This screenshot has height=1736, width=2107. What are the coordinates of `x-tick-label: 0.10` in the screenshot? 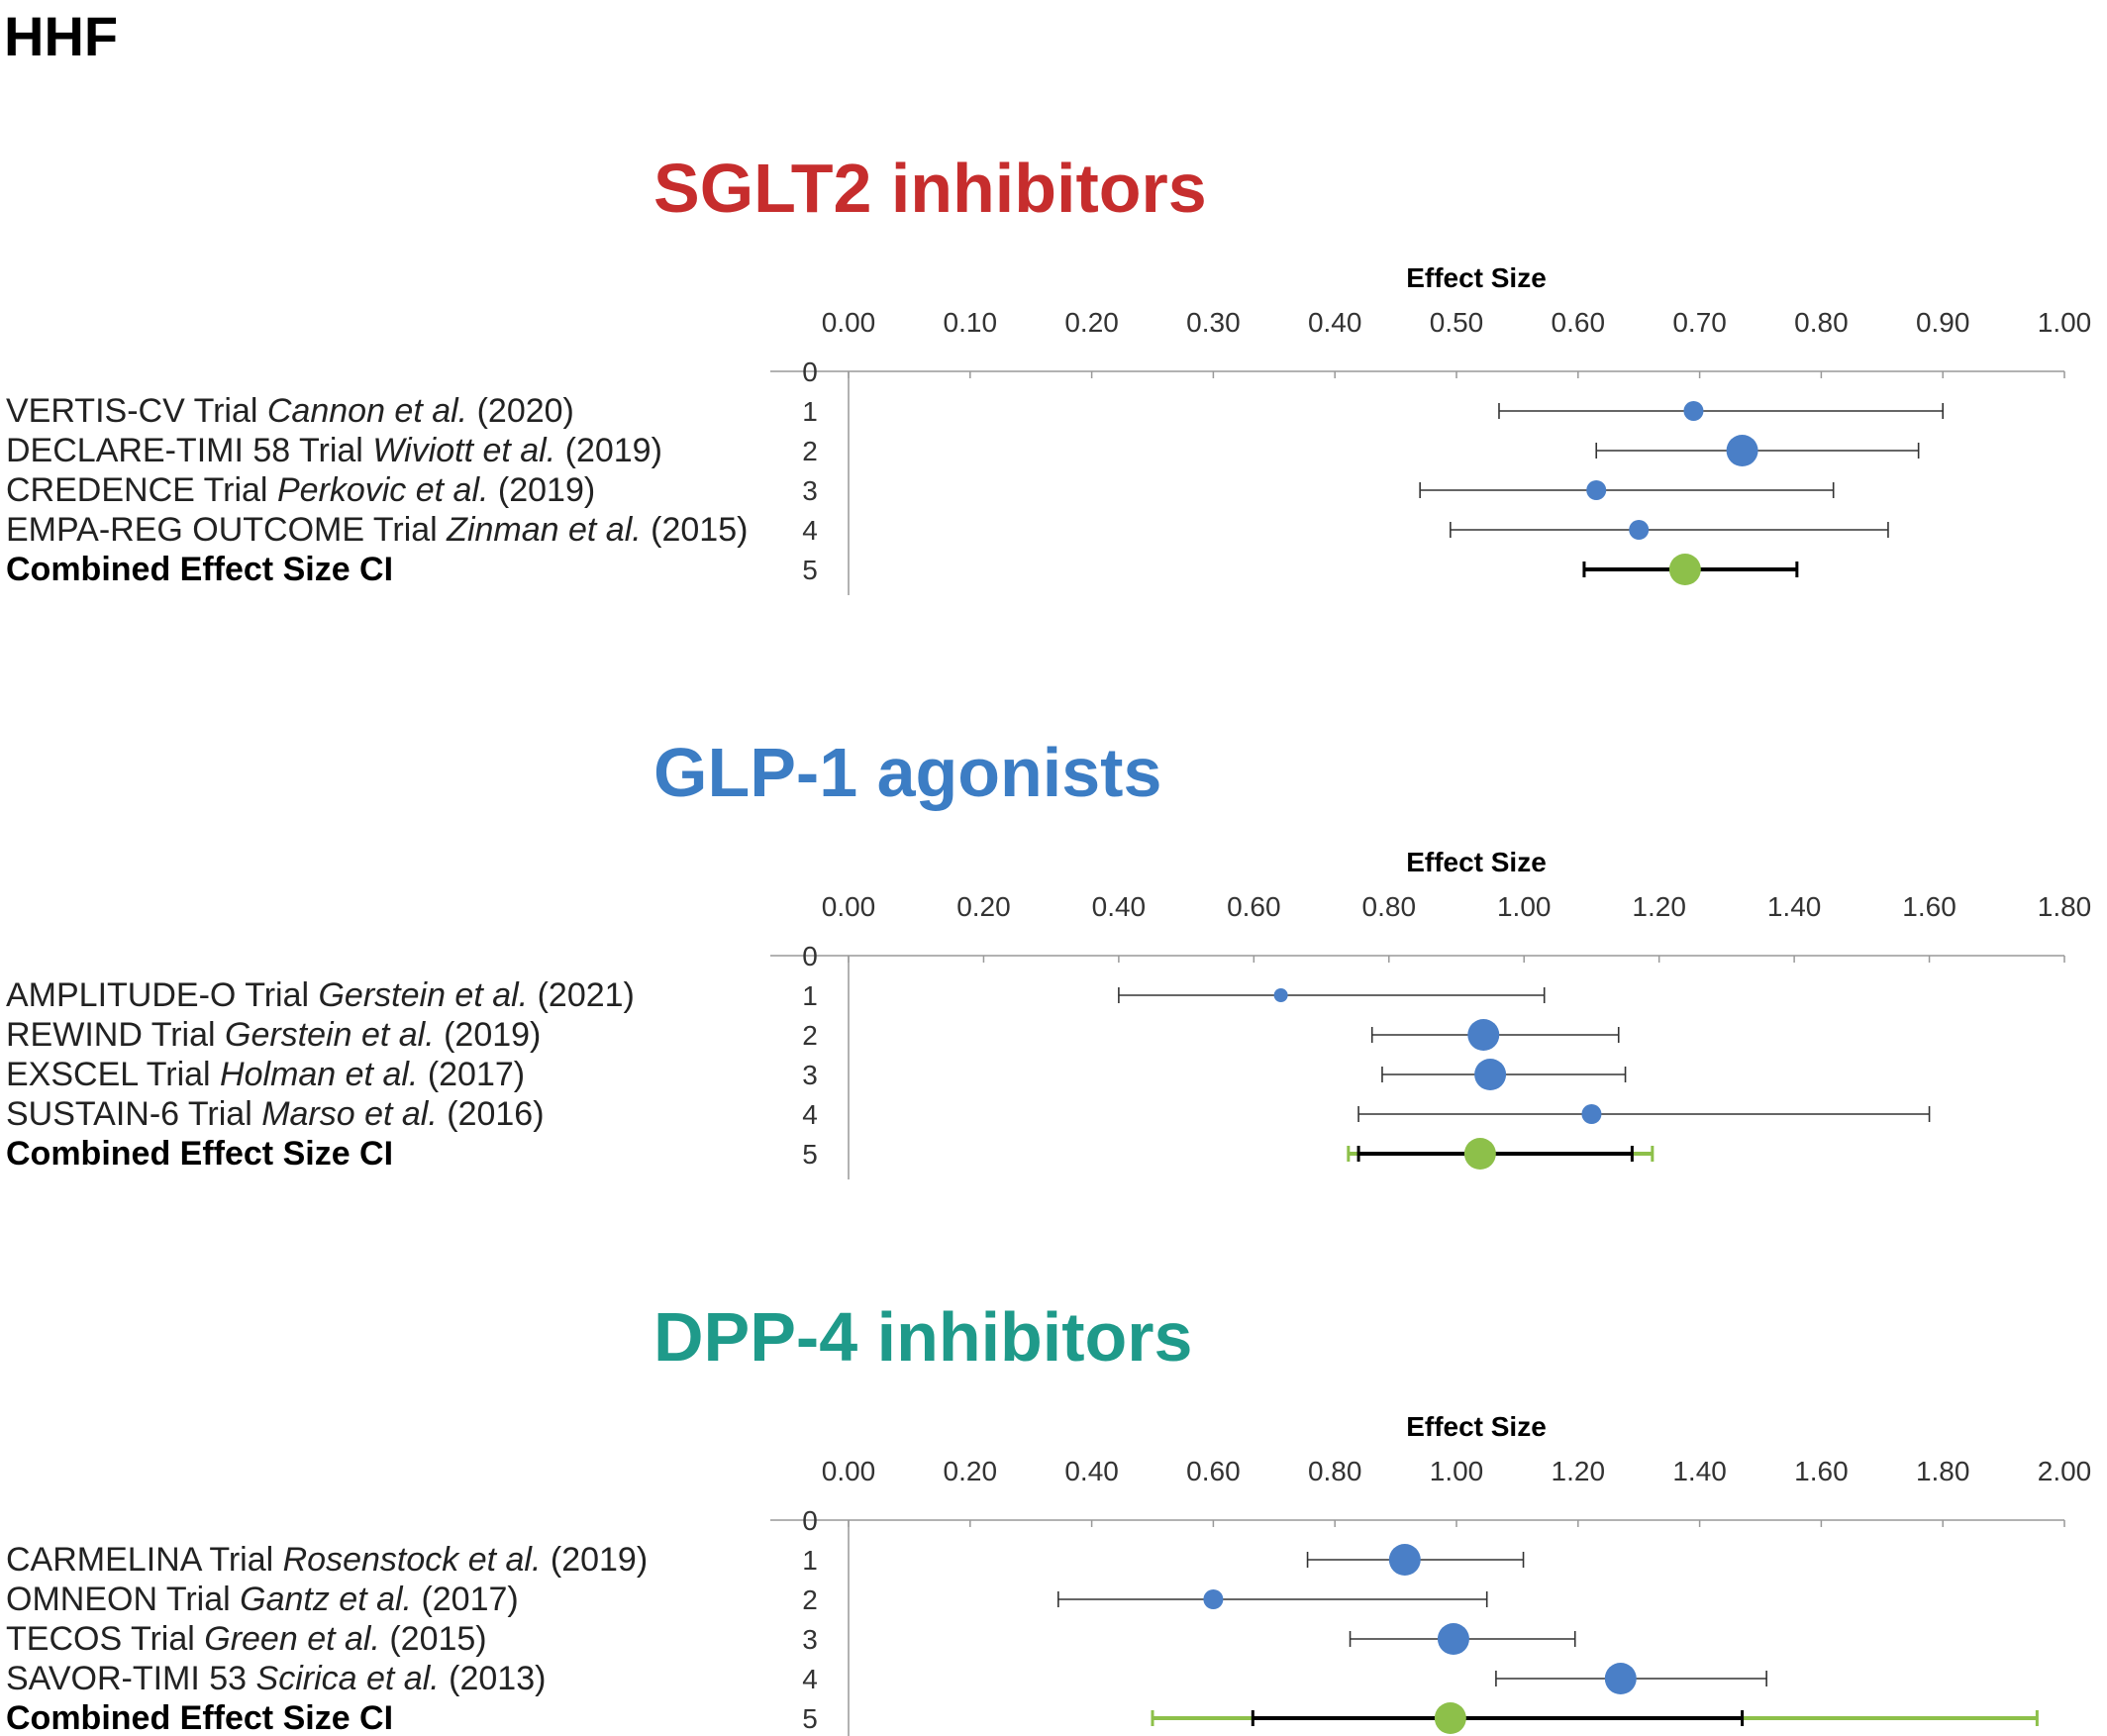 It's located at (971, 322).